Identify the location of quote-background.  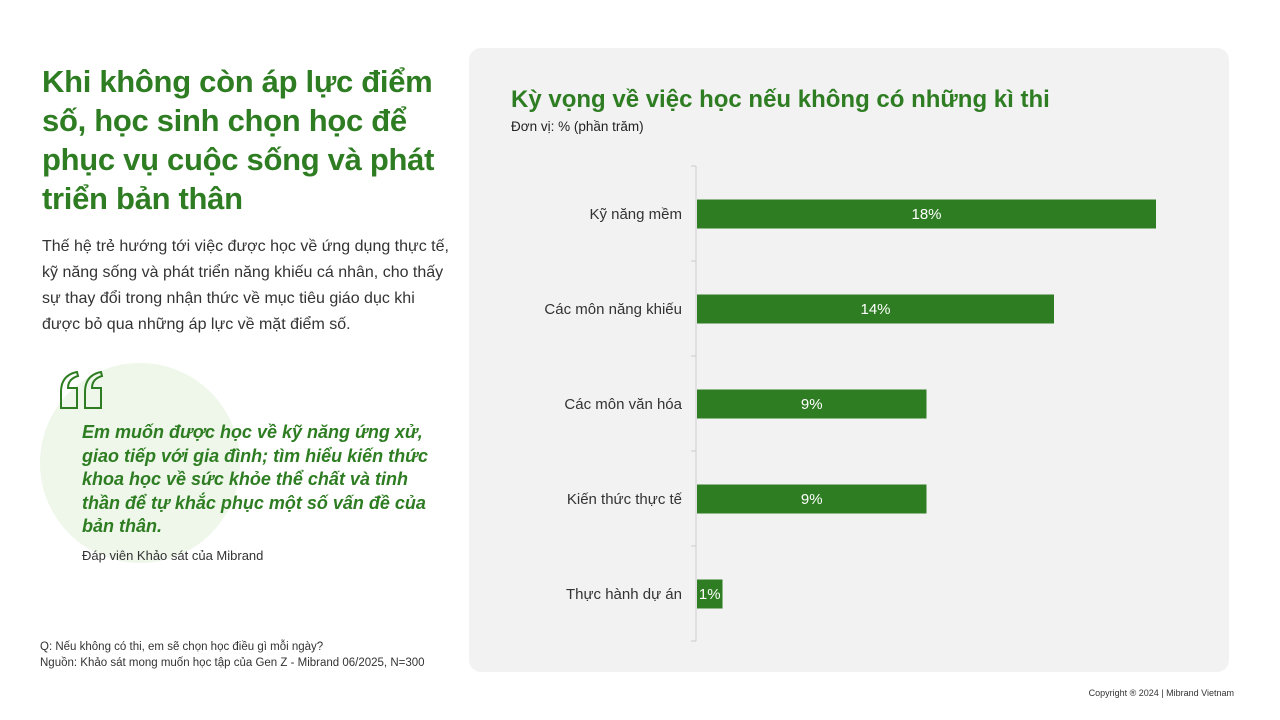
(140, 463).